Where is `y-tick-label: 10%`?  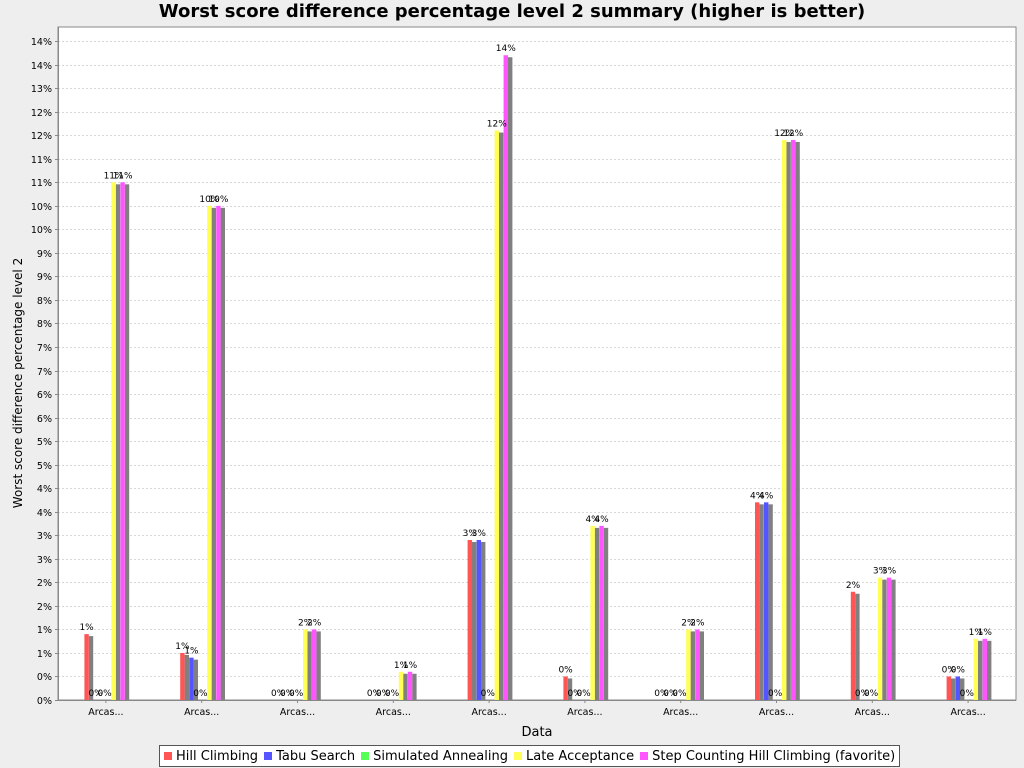 y-tick-label: 10% is located at coordinates (41, 207).